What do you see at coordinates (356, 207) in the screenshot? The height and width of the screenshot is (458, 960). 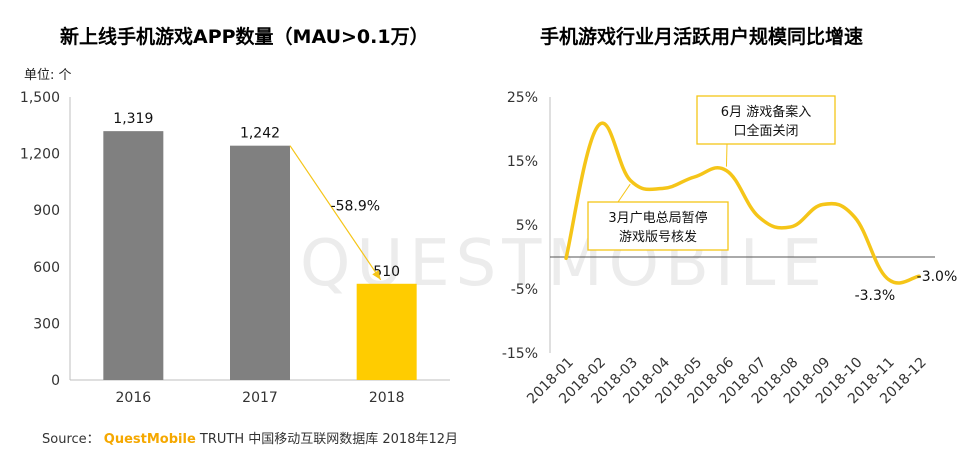 I see `decline-annotation: -58.9%` at bounding box center [356, 207].